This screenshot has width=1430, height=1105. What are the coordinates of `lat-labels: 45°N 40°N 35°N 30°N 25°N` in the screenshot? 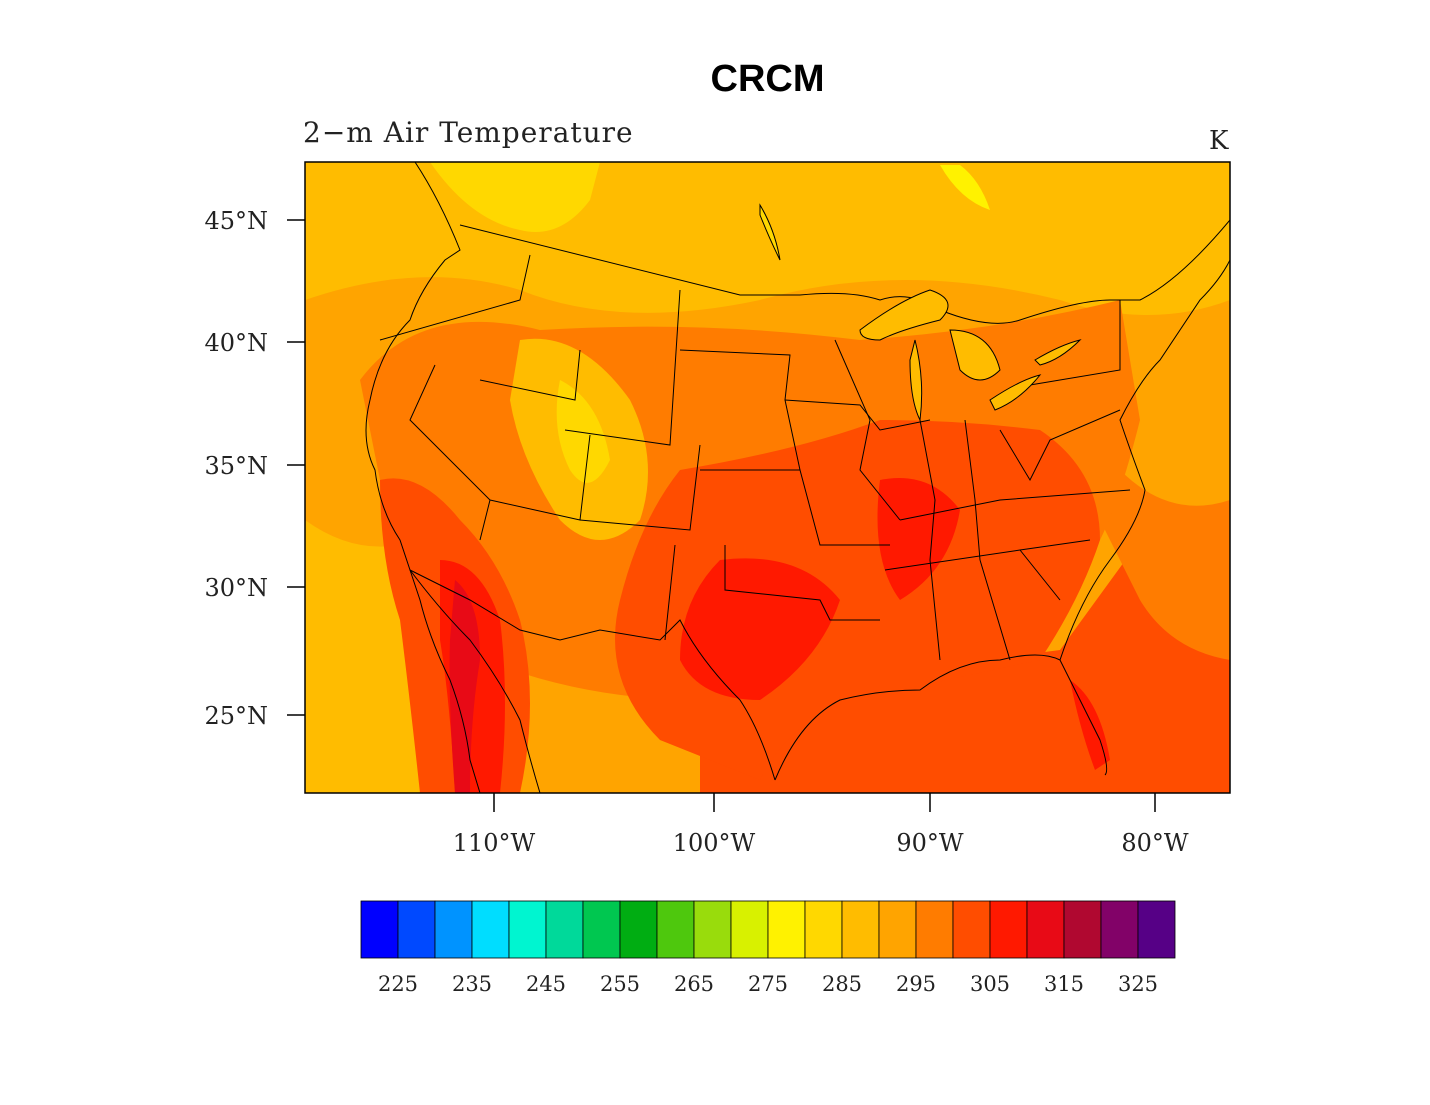 It's located at (236, 468).